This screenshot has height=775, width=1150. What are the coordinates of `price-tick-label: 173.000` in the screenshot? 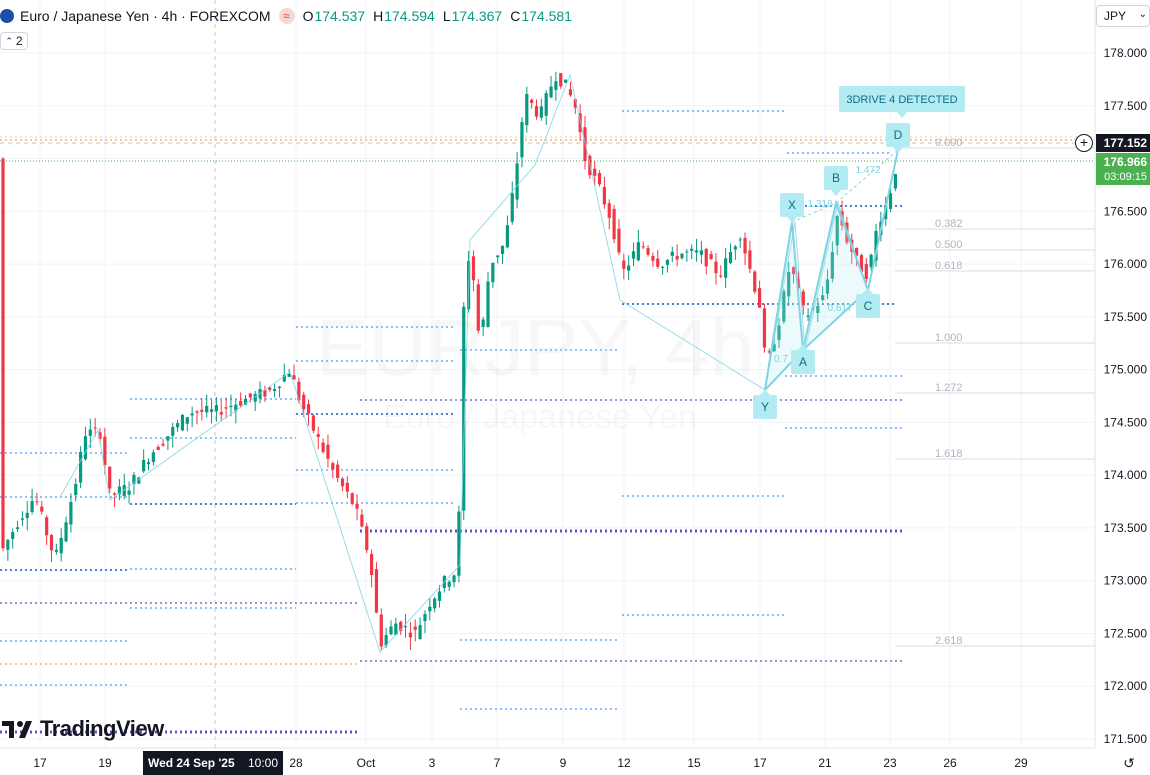 It's located at (1126, 581).